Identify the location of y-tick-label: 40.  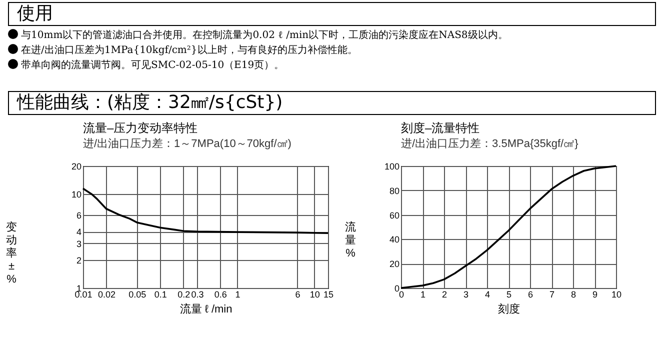
(394, 239).